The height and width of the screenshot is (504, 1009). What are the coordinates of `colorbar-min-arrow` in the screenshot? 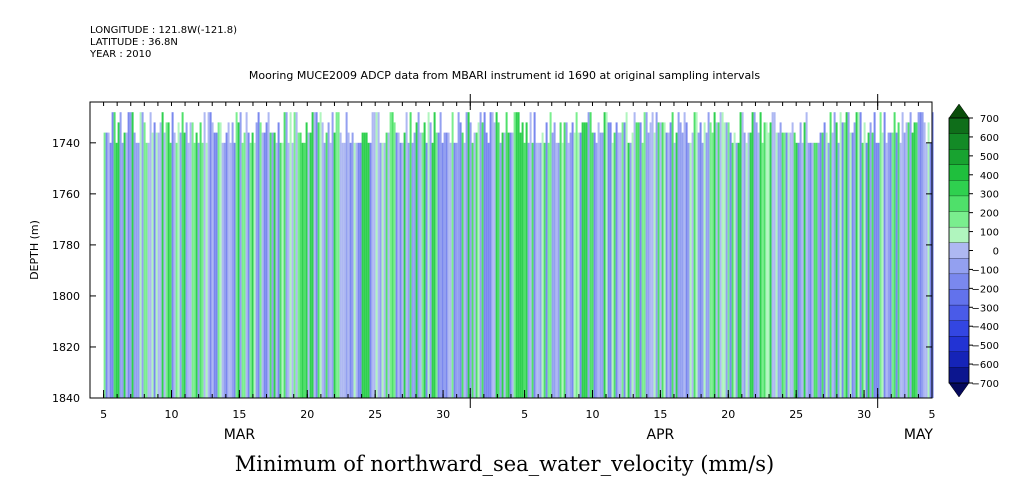 It's located at (959, 390).